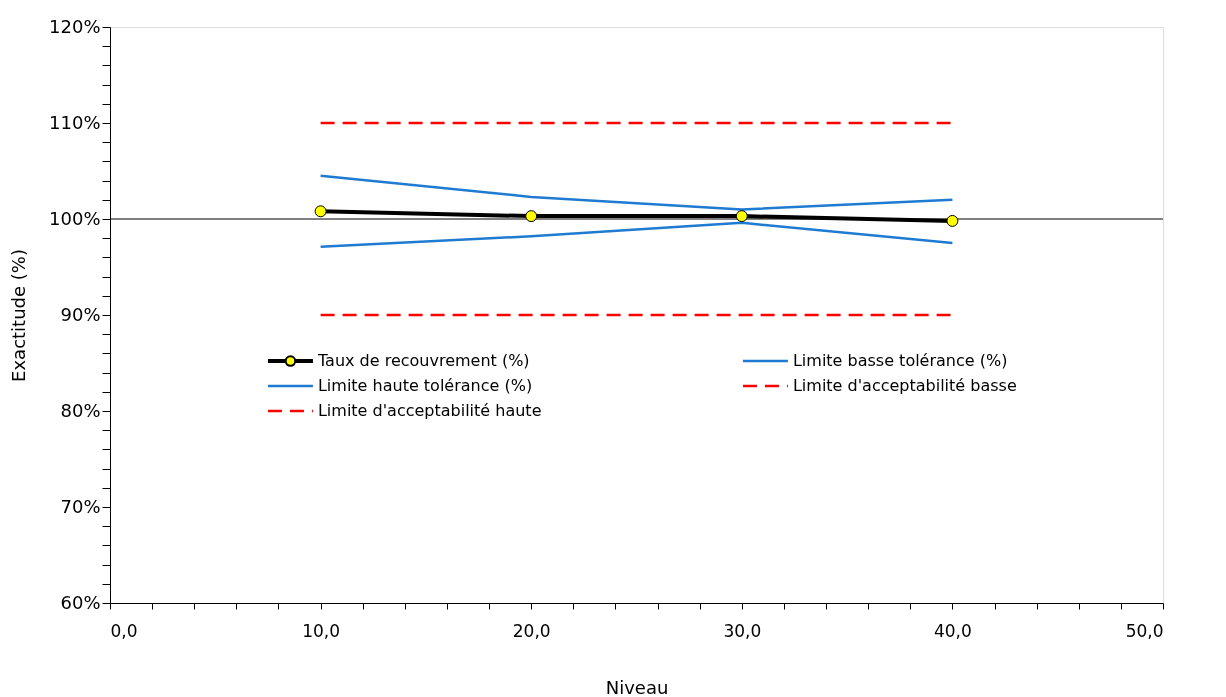 This screenshot has height=697, width=1226. I want to click on legend-label: Limite d'acceptabilité haute, so click(429, 411).